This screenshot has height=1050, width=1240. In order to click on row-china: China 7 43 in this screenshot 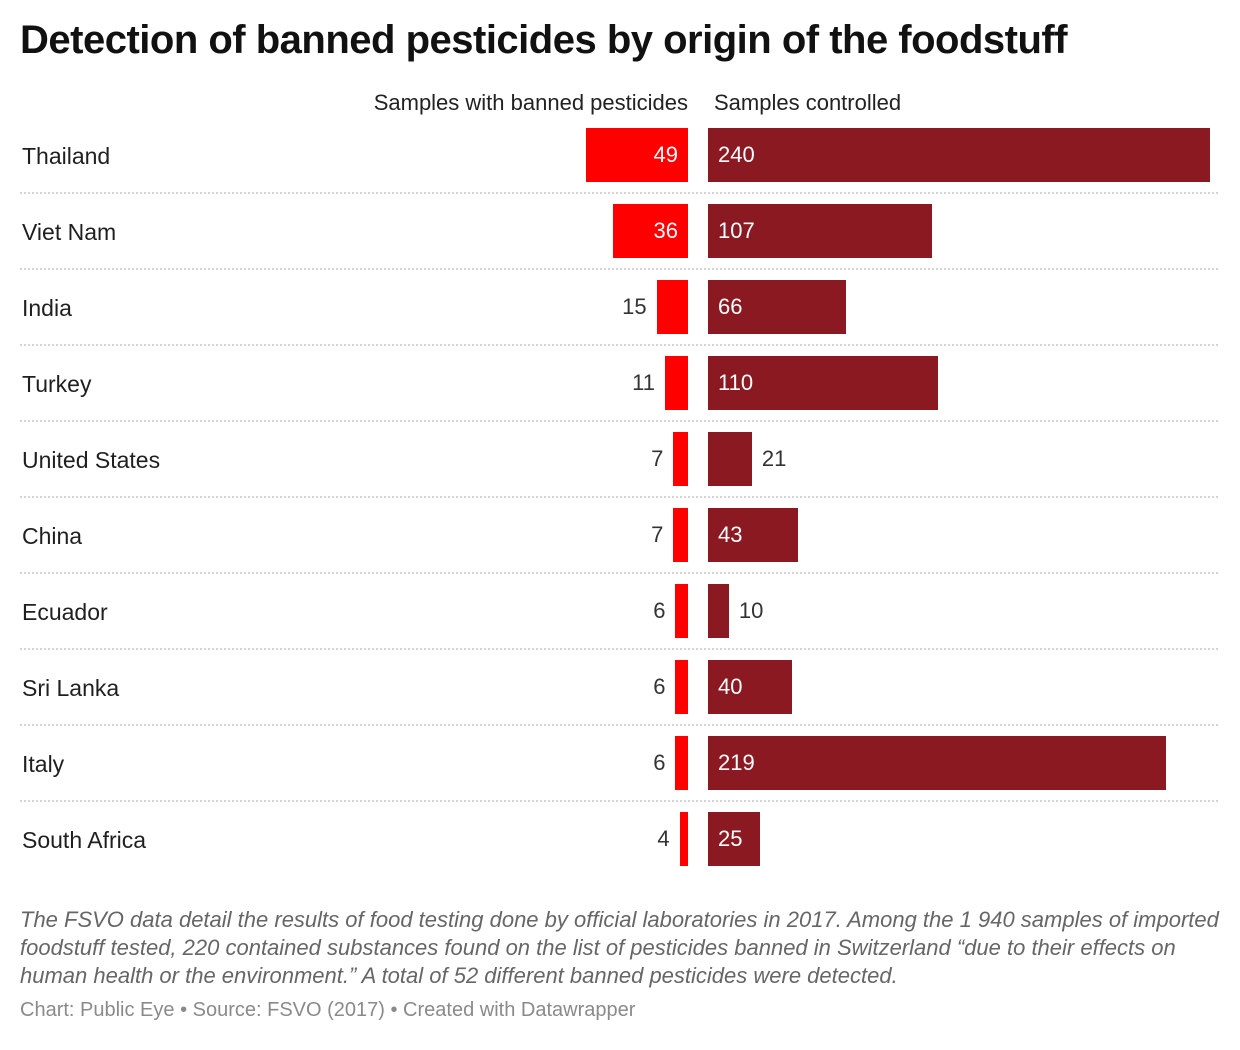, I will do `click(620, 546)`.